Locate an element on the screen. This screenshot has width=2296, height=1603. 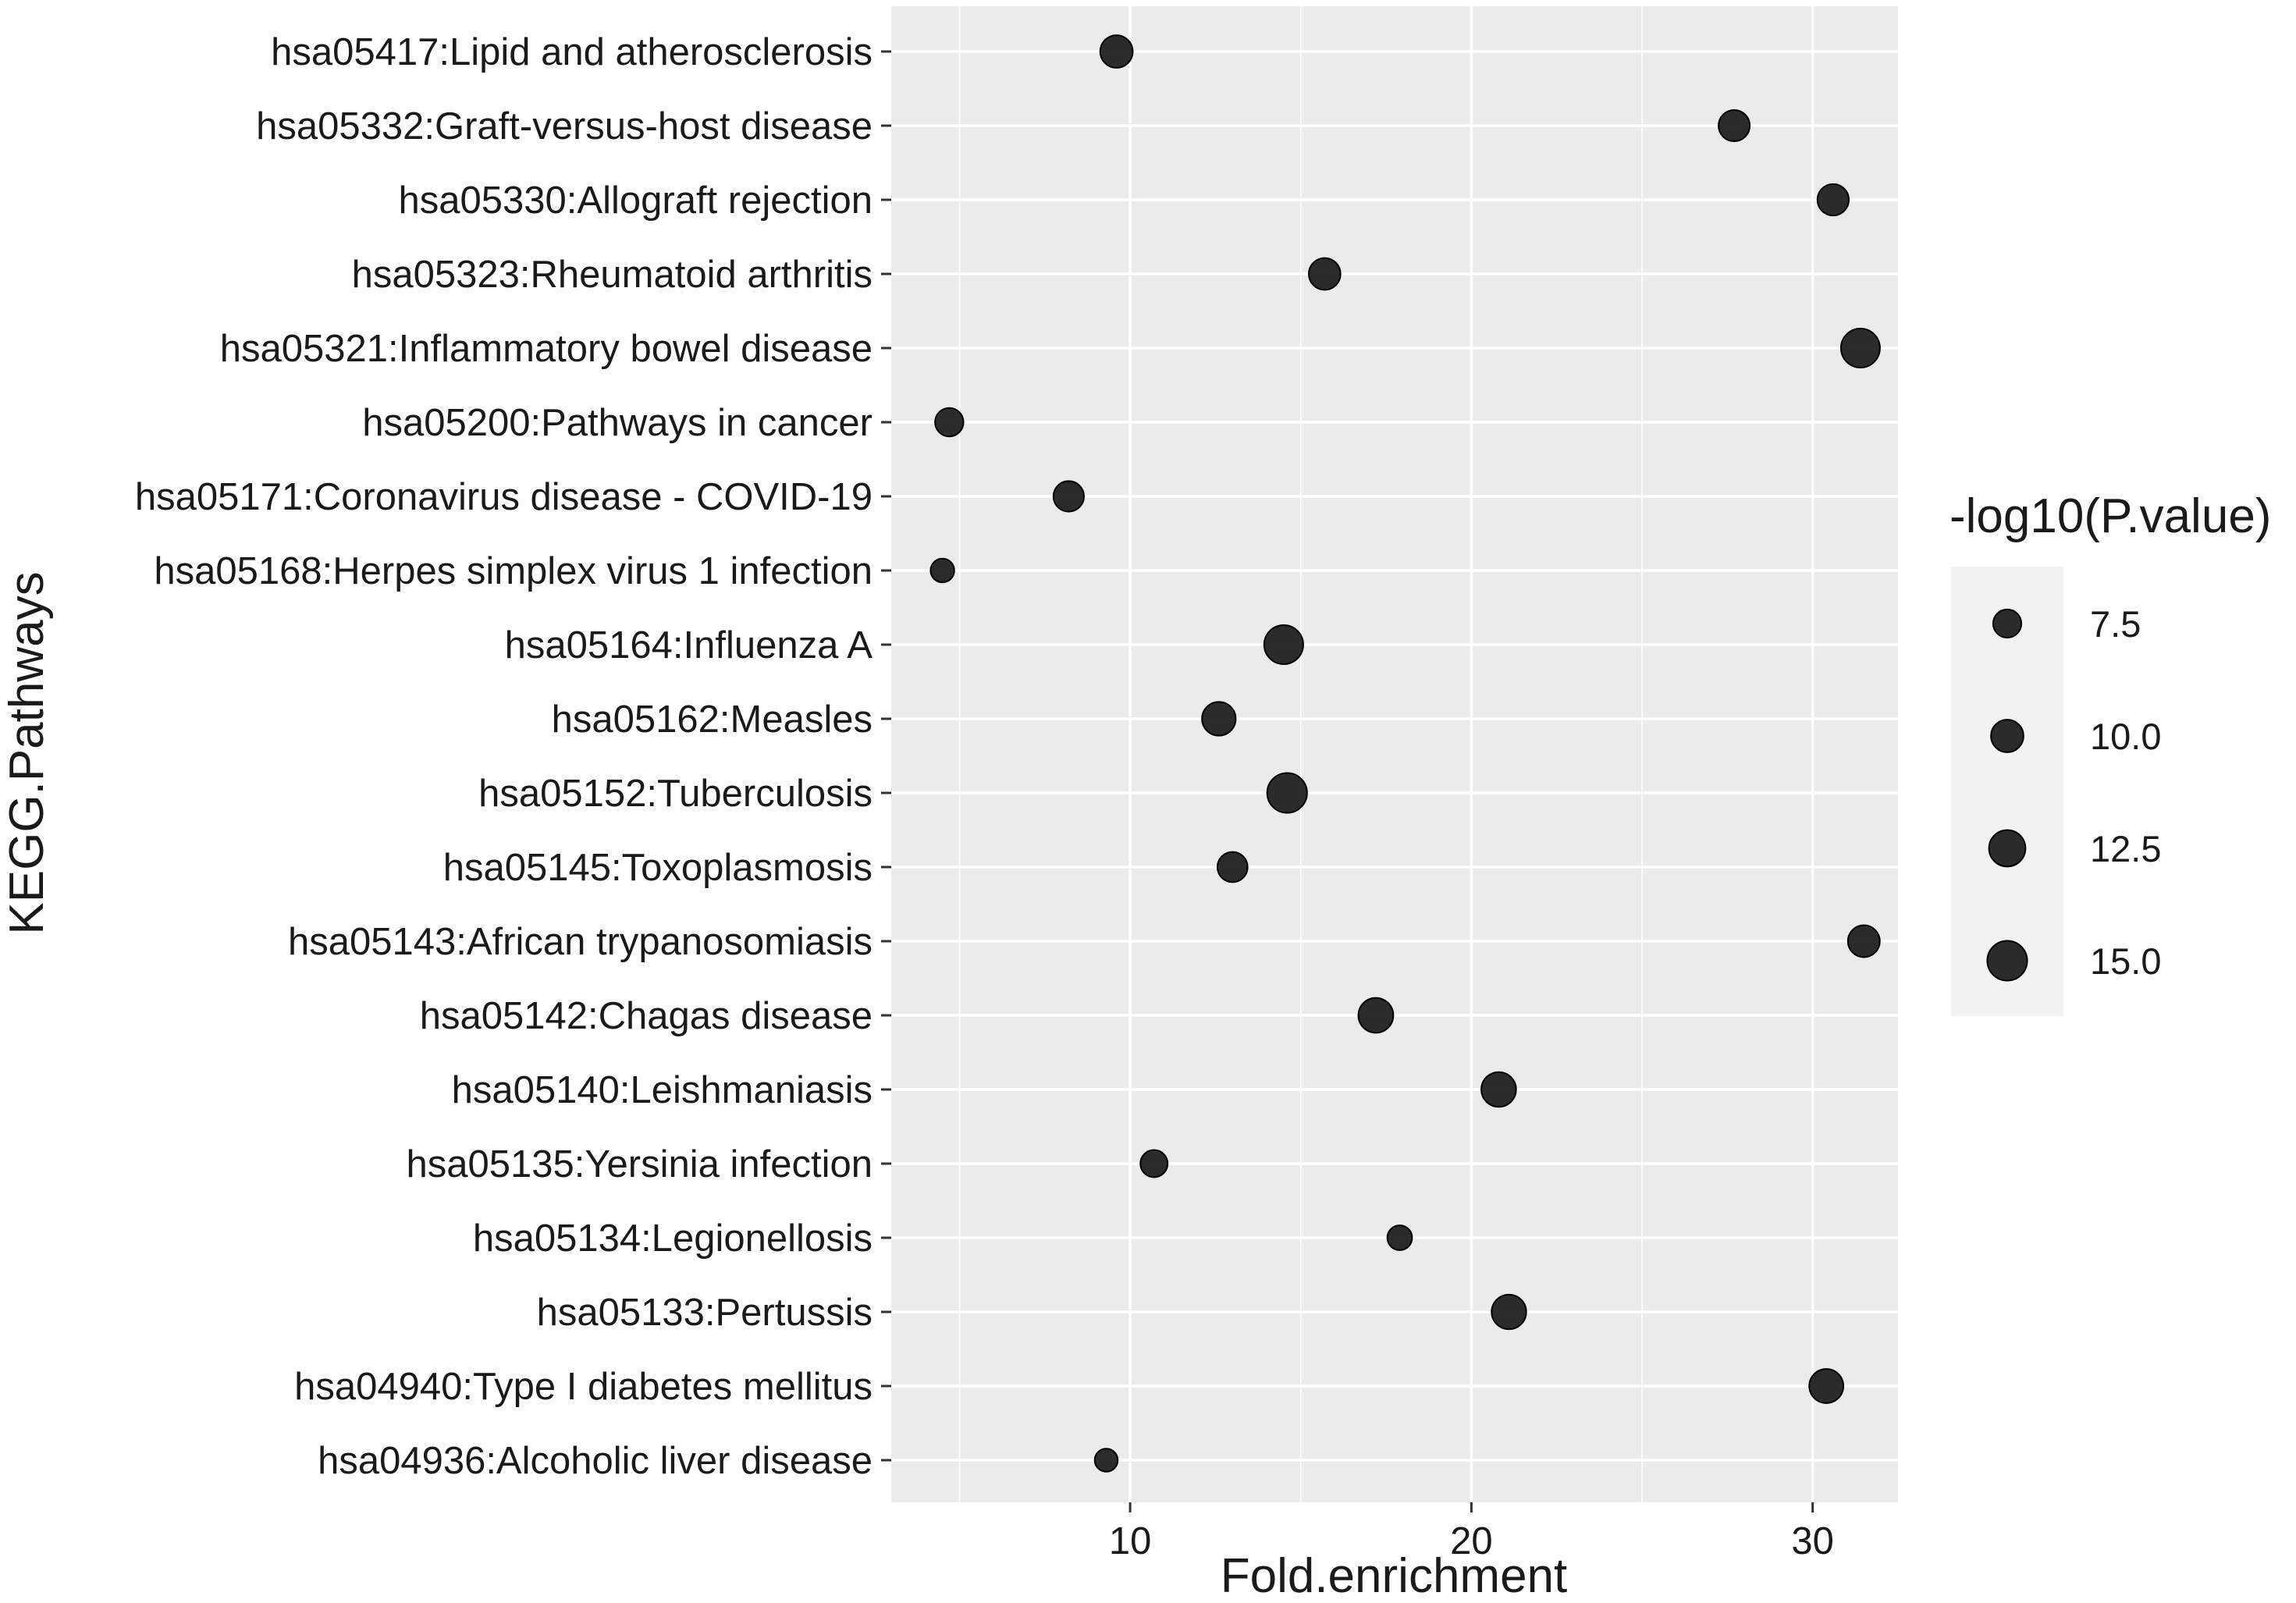
y-tick-label: hsa05321:Inflammatory bowel disease is located at coordinates (546, 349).